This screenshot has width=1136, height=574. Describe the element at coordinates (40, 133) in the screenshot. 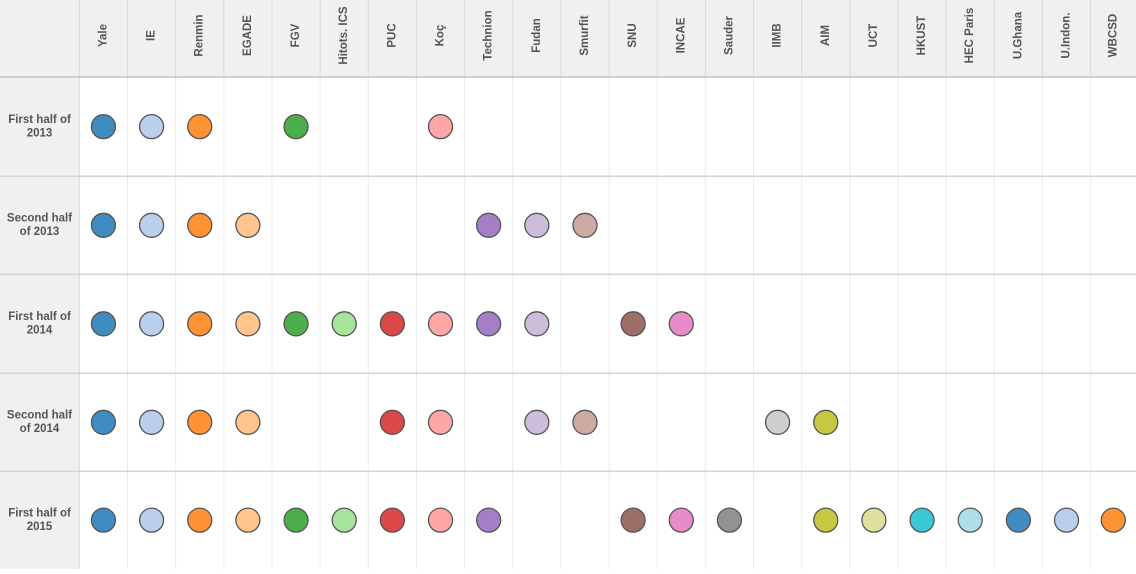

I see `svg-text: 2013` at that location.